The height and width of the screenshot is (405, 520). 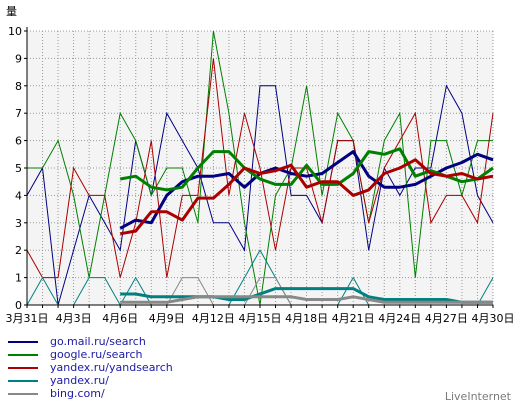 I want to click on x-tick-label: 4月6日, so click(x=120, y=318).